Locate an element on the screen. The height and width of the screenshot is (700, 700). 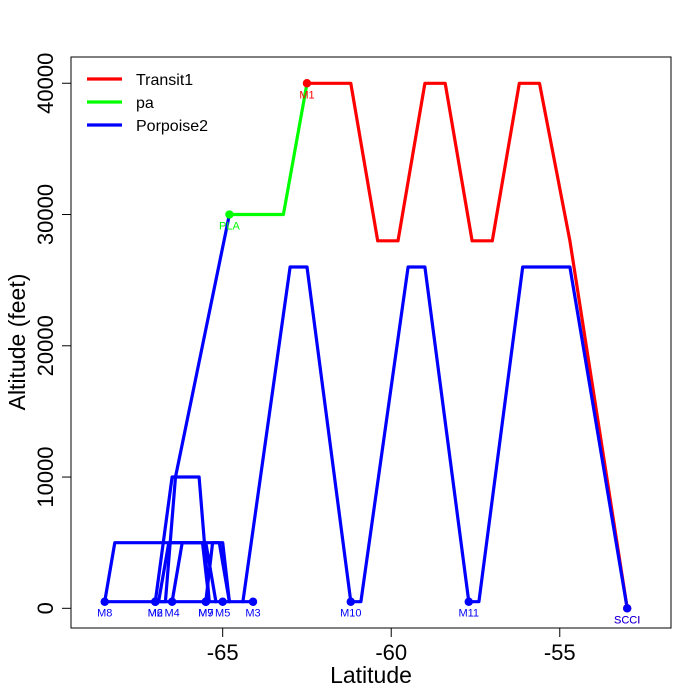
waypoint-label: M2 is located at coordinates (155, 614).